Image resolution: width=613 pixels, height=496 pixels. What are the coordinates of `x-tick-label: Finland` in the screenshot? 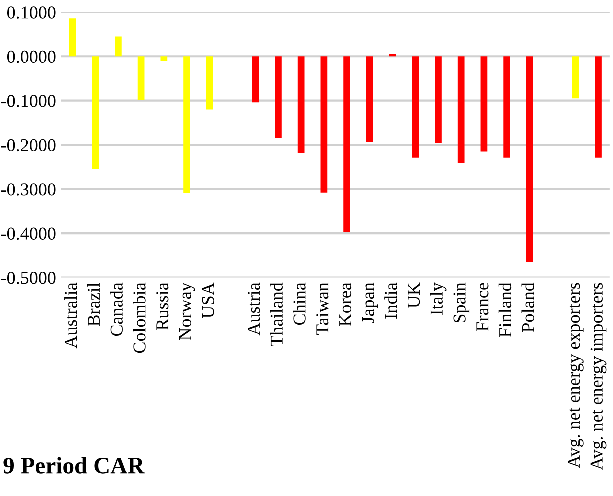 It's located at (505, 310).